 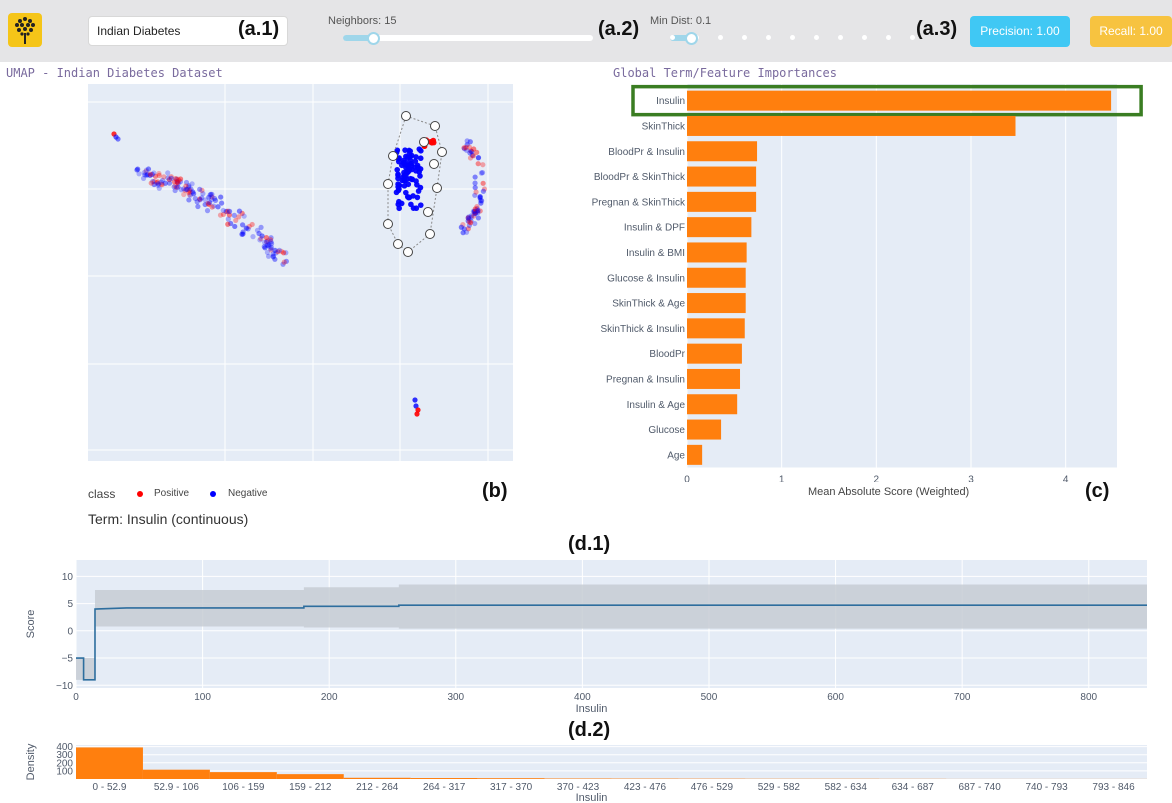 I want to click on legend-negative-label: Negative, so click(x=248, y=493).